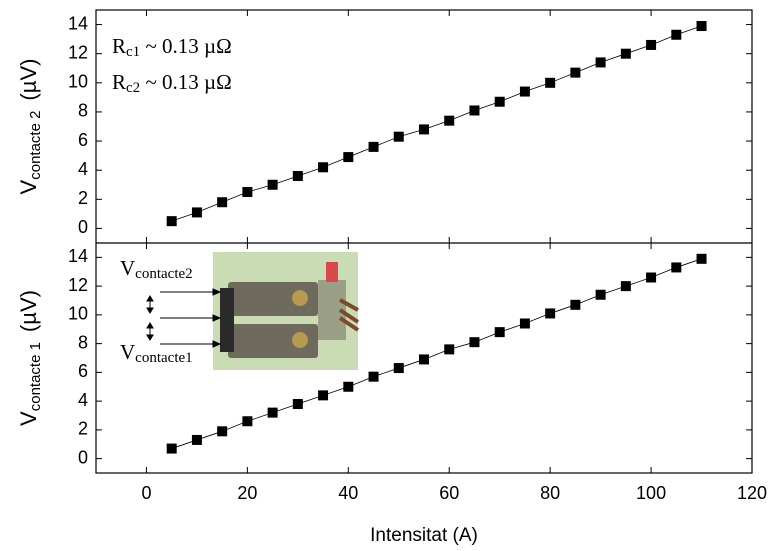 The image size is (773, 551). Describe the element at coordinates (35, 145) in the screenshot. I see `y-label-sub: contacte 2` at that location.